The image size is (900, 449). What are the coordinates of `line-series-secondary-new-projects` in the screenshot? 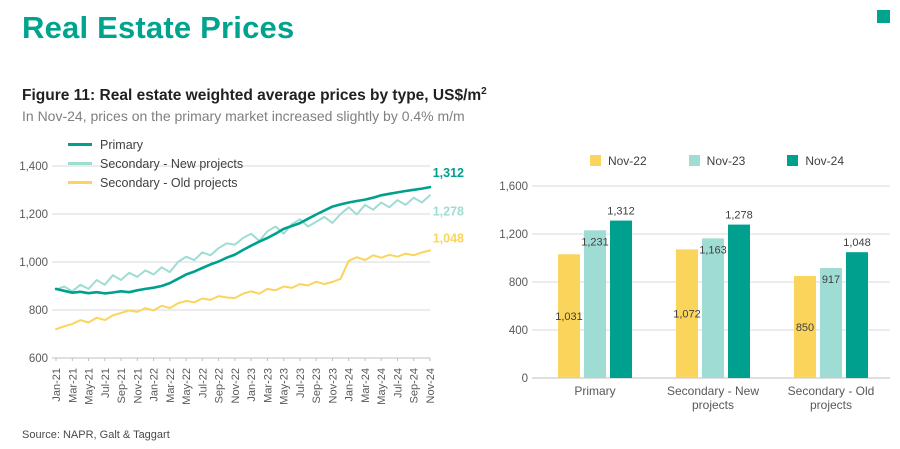 It's located at (243, 243).